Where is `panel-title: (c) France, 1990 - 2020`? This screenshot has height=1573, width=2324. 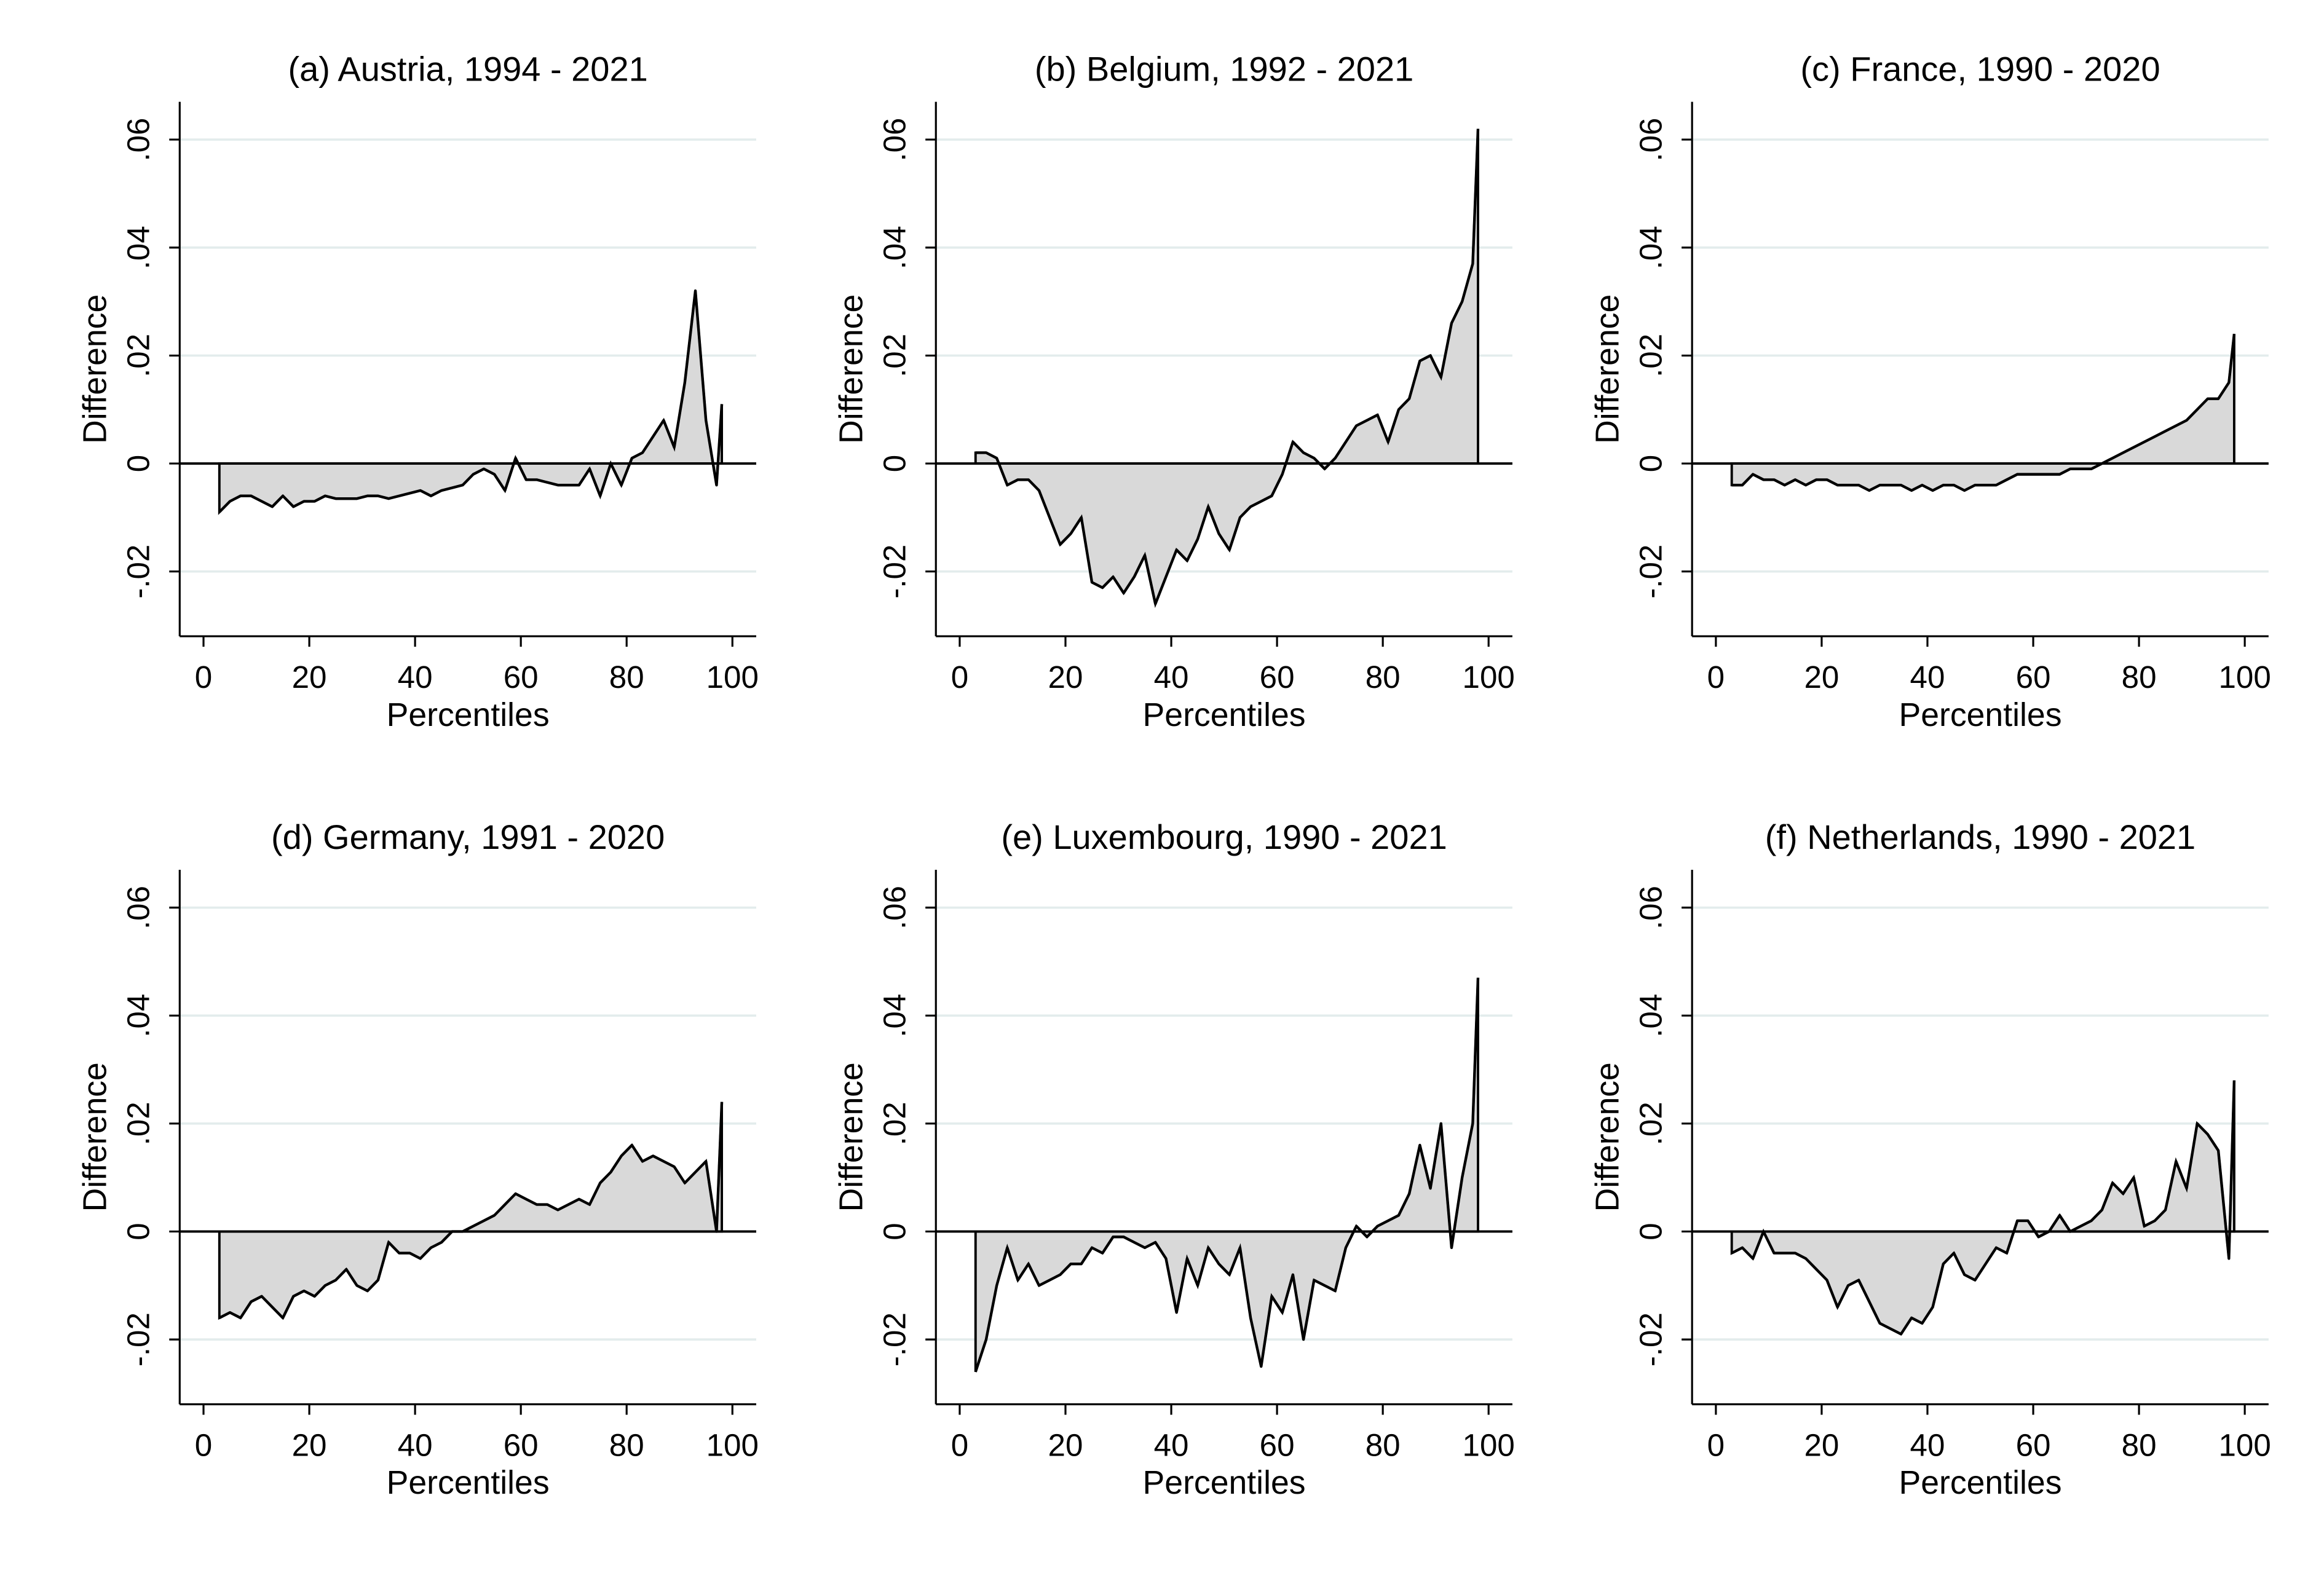
panel-title: (c) France, 1990 - 2020 is located at coordinates (1980, 70).